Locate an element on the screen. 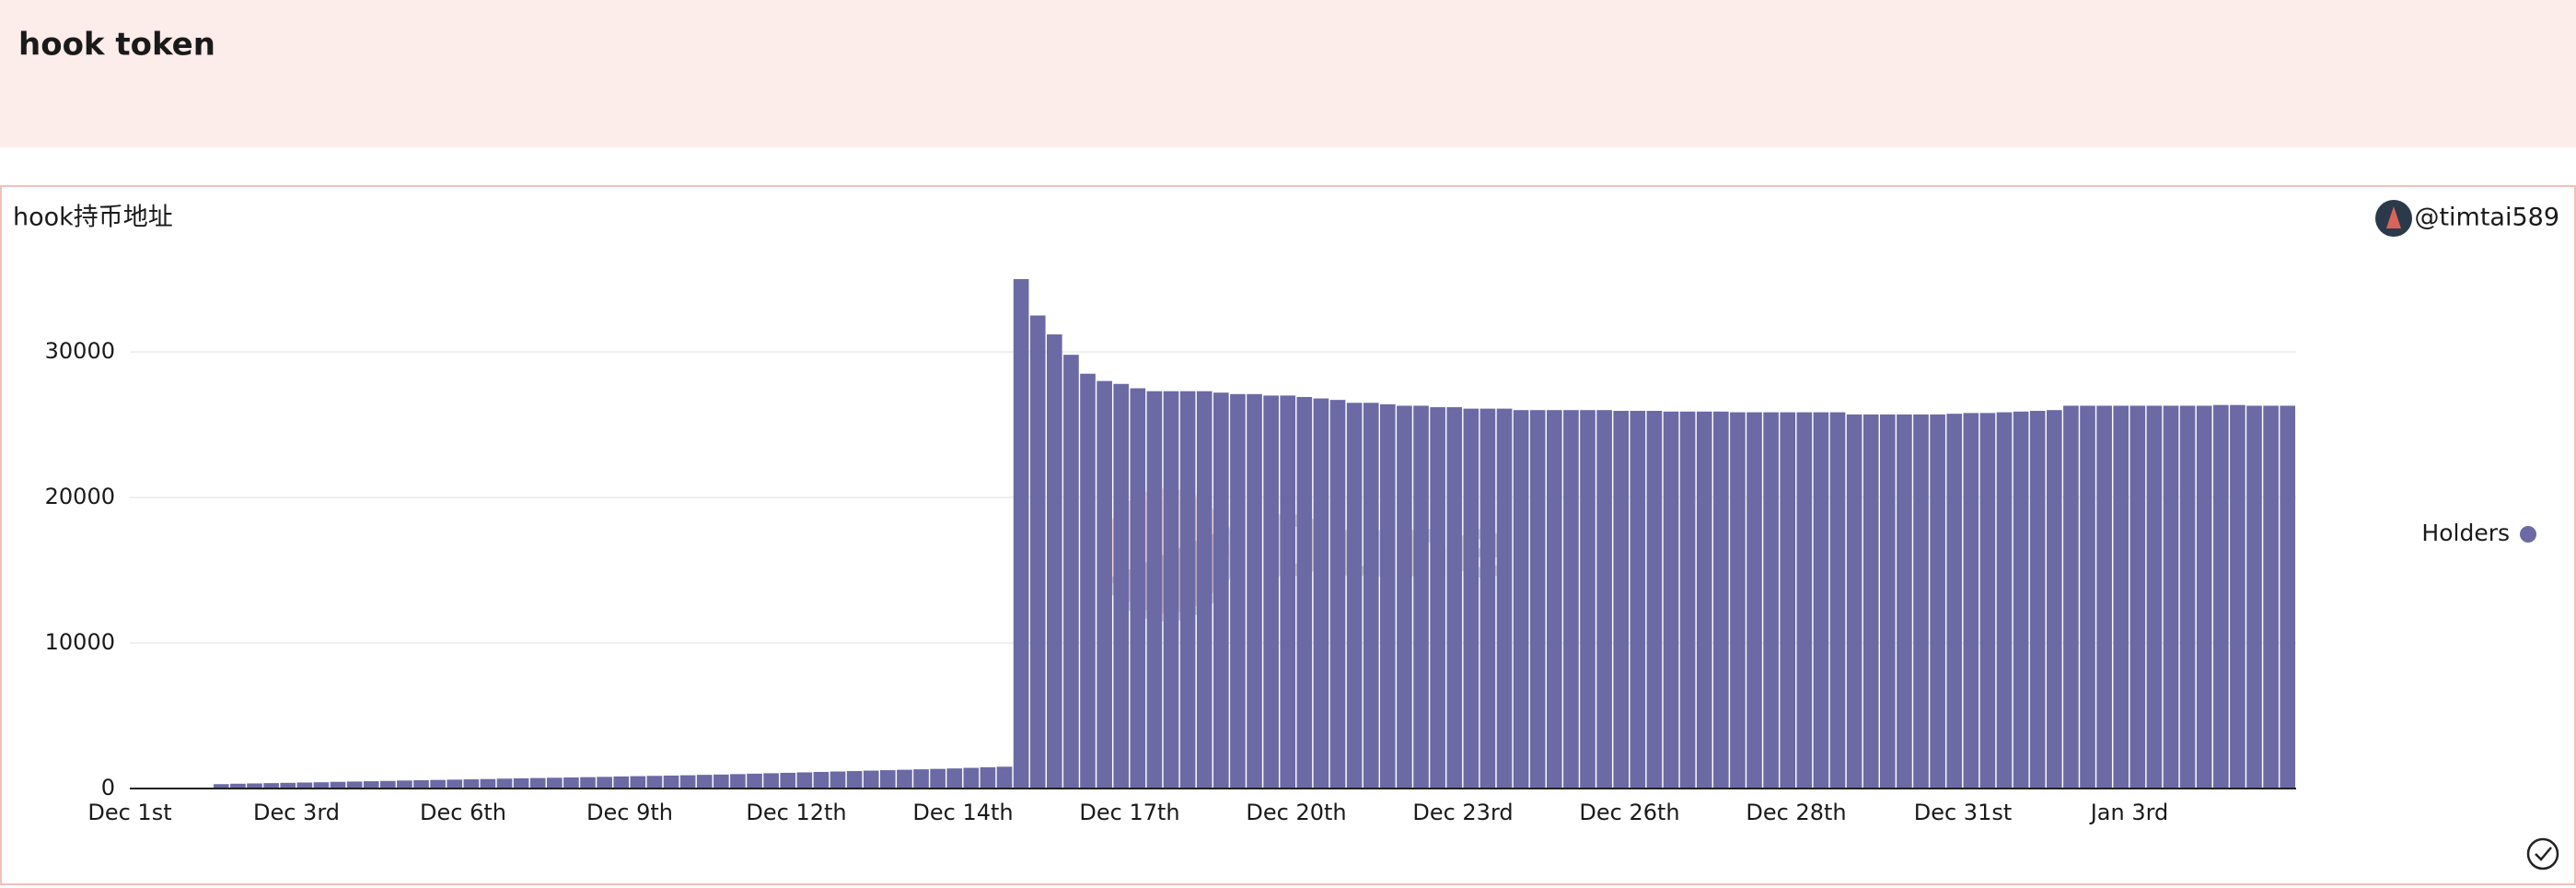 Image resolution: width=2576 pixels, height=888 pixels. chart-title: hook持币地址 is located at coordinates (93, 218).